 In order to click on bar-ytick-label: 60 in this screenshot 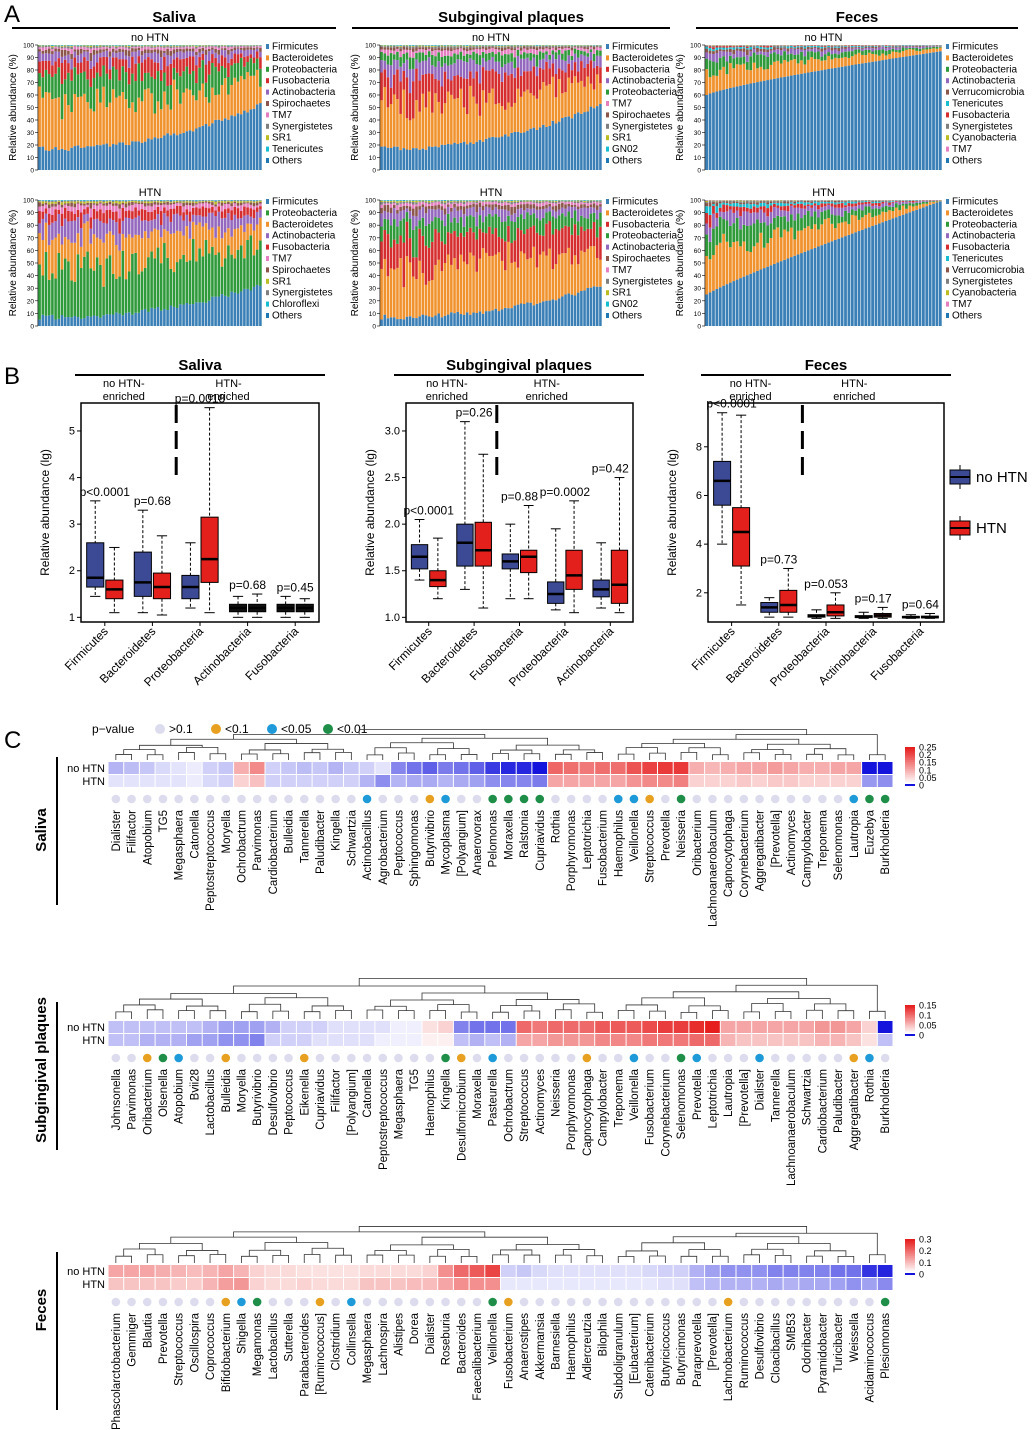, I will do `click(698, 251)`.